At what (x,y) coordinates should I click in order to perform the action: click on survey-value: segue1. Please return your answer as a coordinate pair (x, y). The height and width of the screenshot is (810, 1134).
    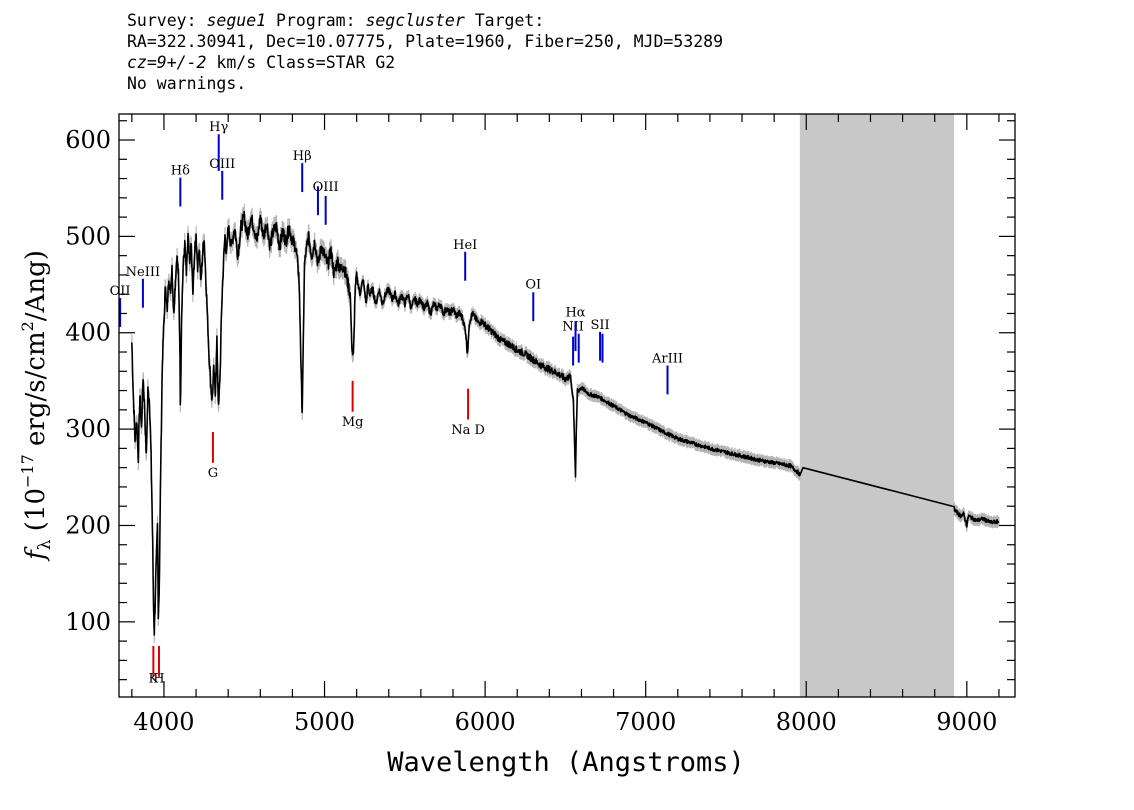
    Looking at the image, I should click on (236, 20).